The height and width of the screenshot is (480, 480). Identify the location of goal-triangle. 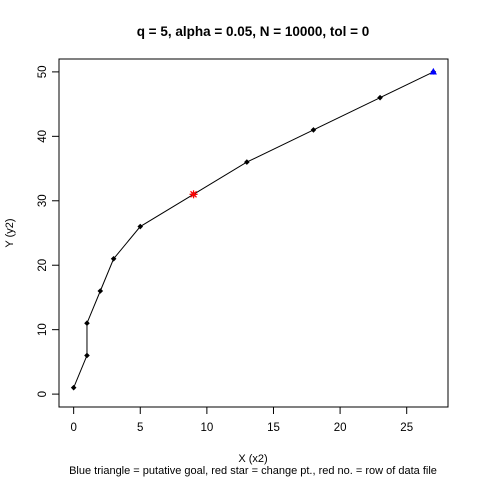
(433, 71).